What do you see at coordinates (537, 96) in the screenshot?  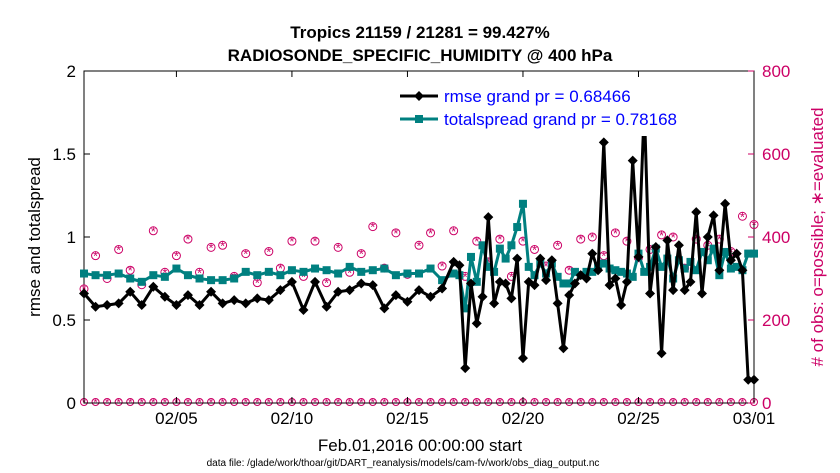 I see `legend-rmse-label: rmse grand pr = 0.68466` at bounding box center [537, 96].